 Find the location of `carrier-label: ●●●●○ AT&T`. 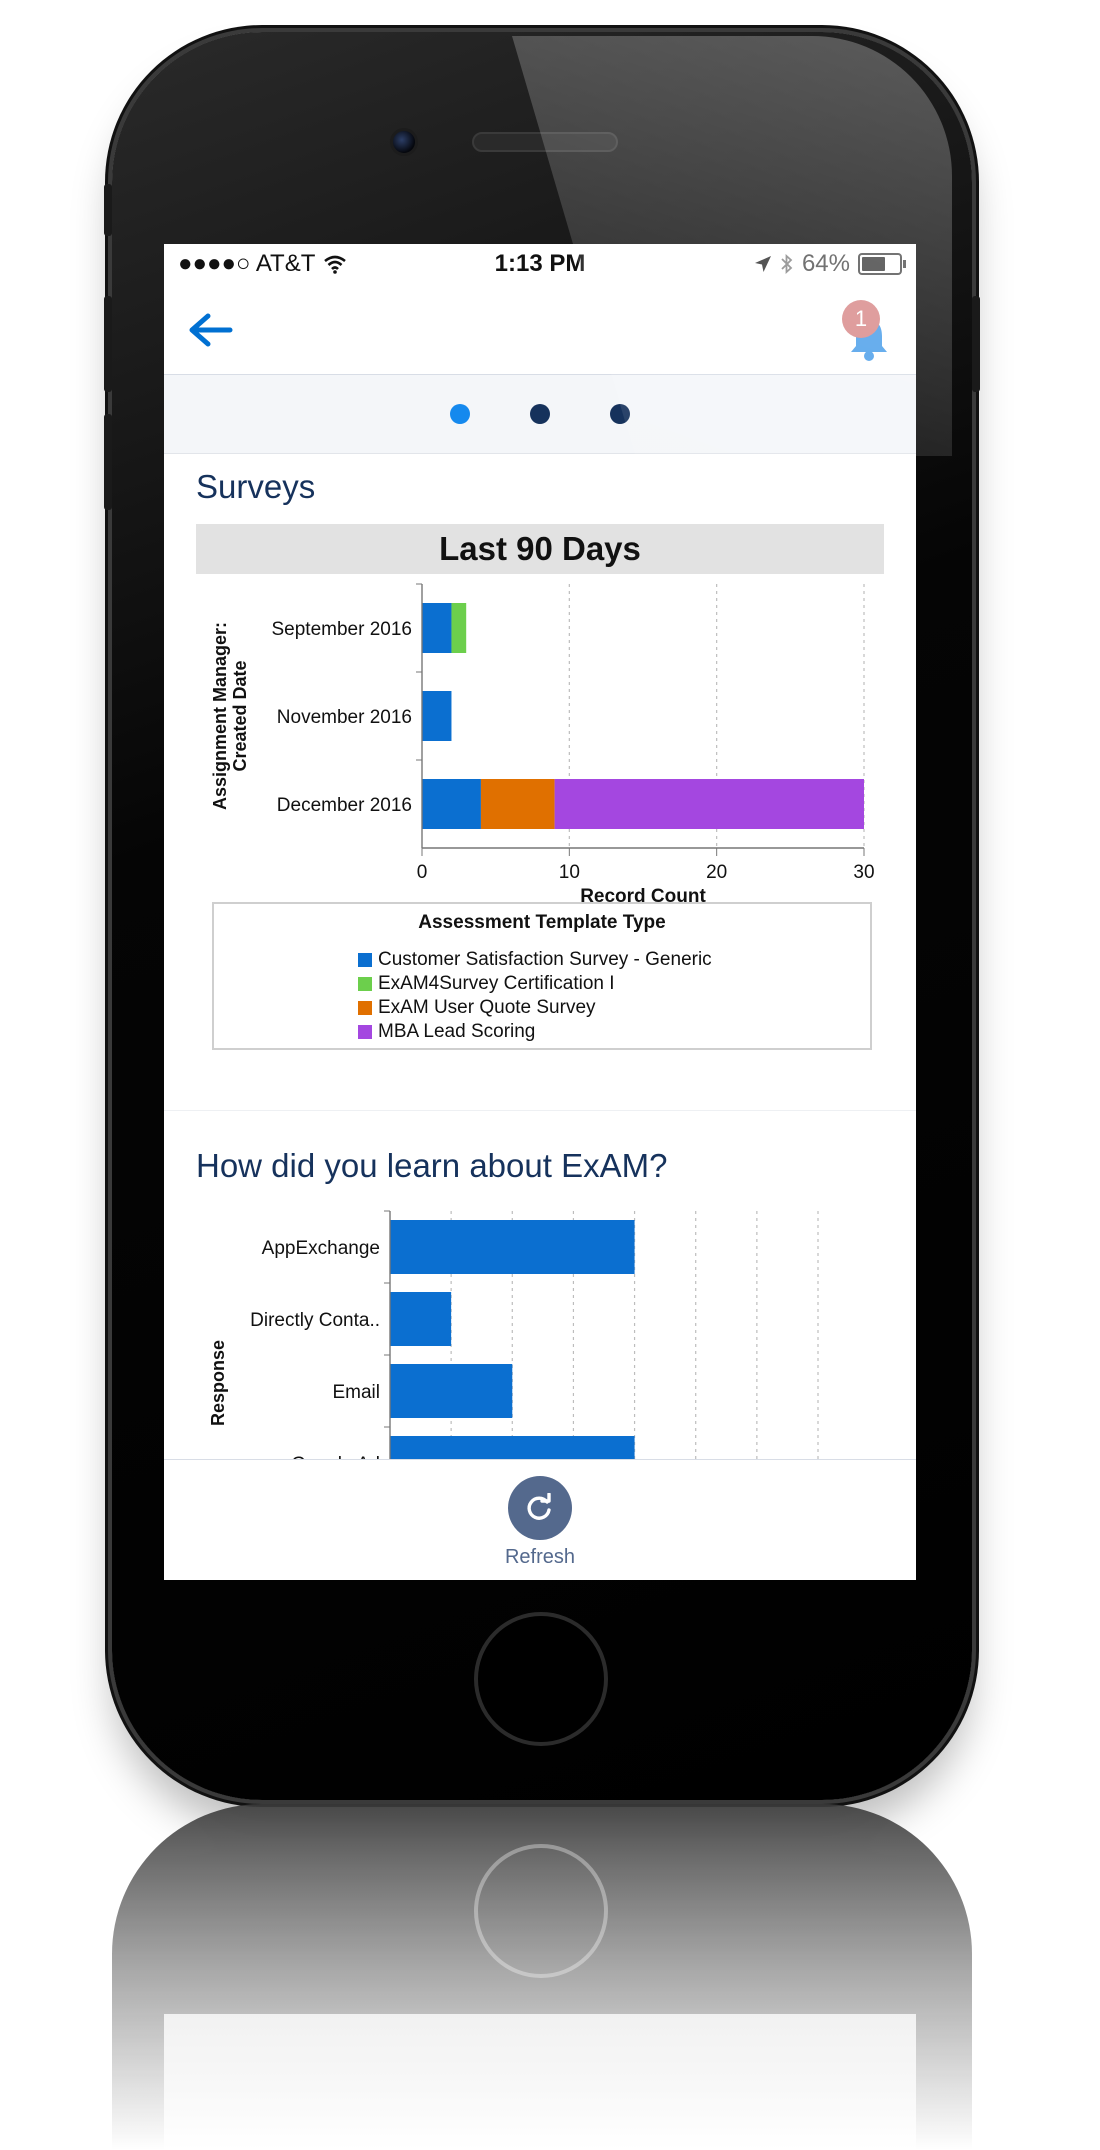

carrier-label: ●●●●○ AT&T is located at coordinates (247, 263).